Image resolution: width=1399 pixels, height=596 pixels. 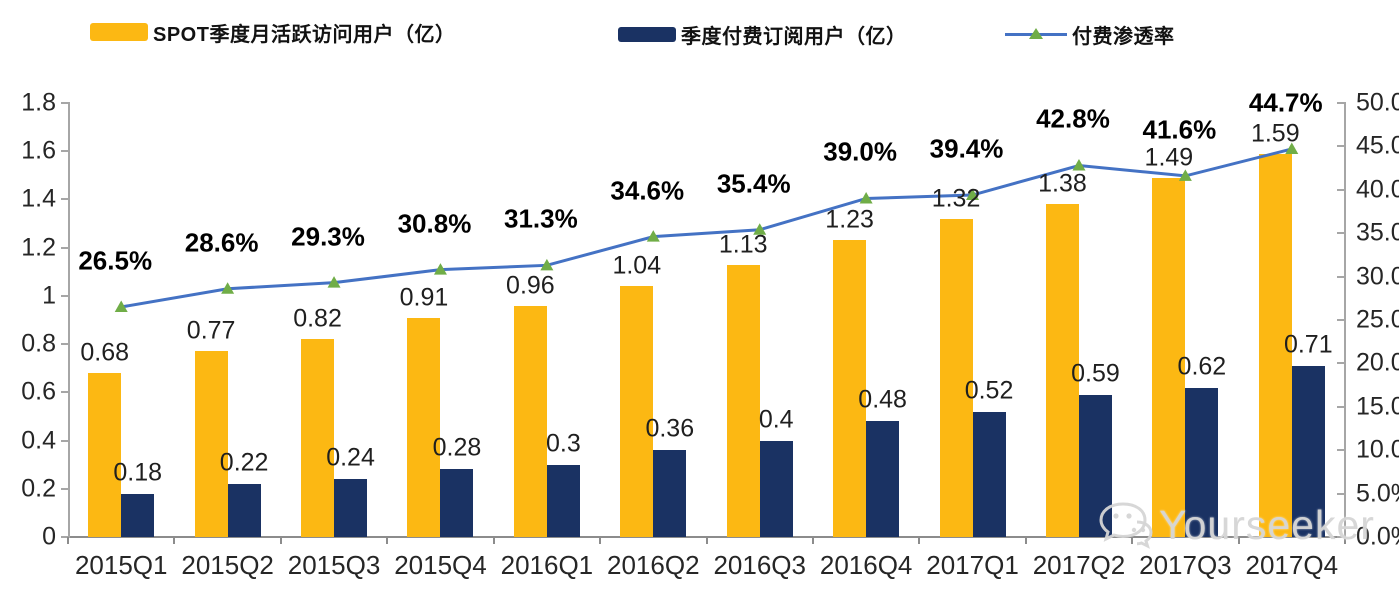 I want to click on triangle-marker-icon, so click(x=1036, y=33).